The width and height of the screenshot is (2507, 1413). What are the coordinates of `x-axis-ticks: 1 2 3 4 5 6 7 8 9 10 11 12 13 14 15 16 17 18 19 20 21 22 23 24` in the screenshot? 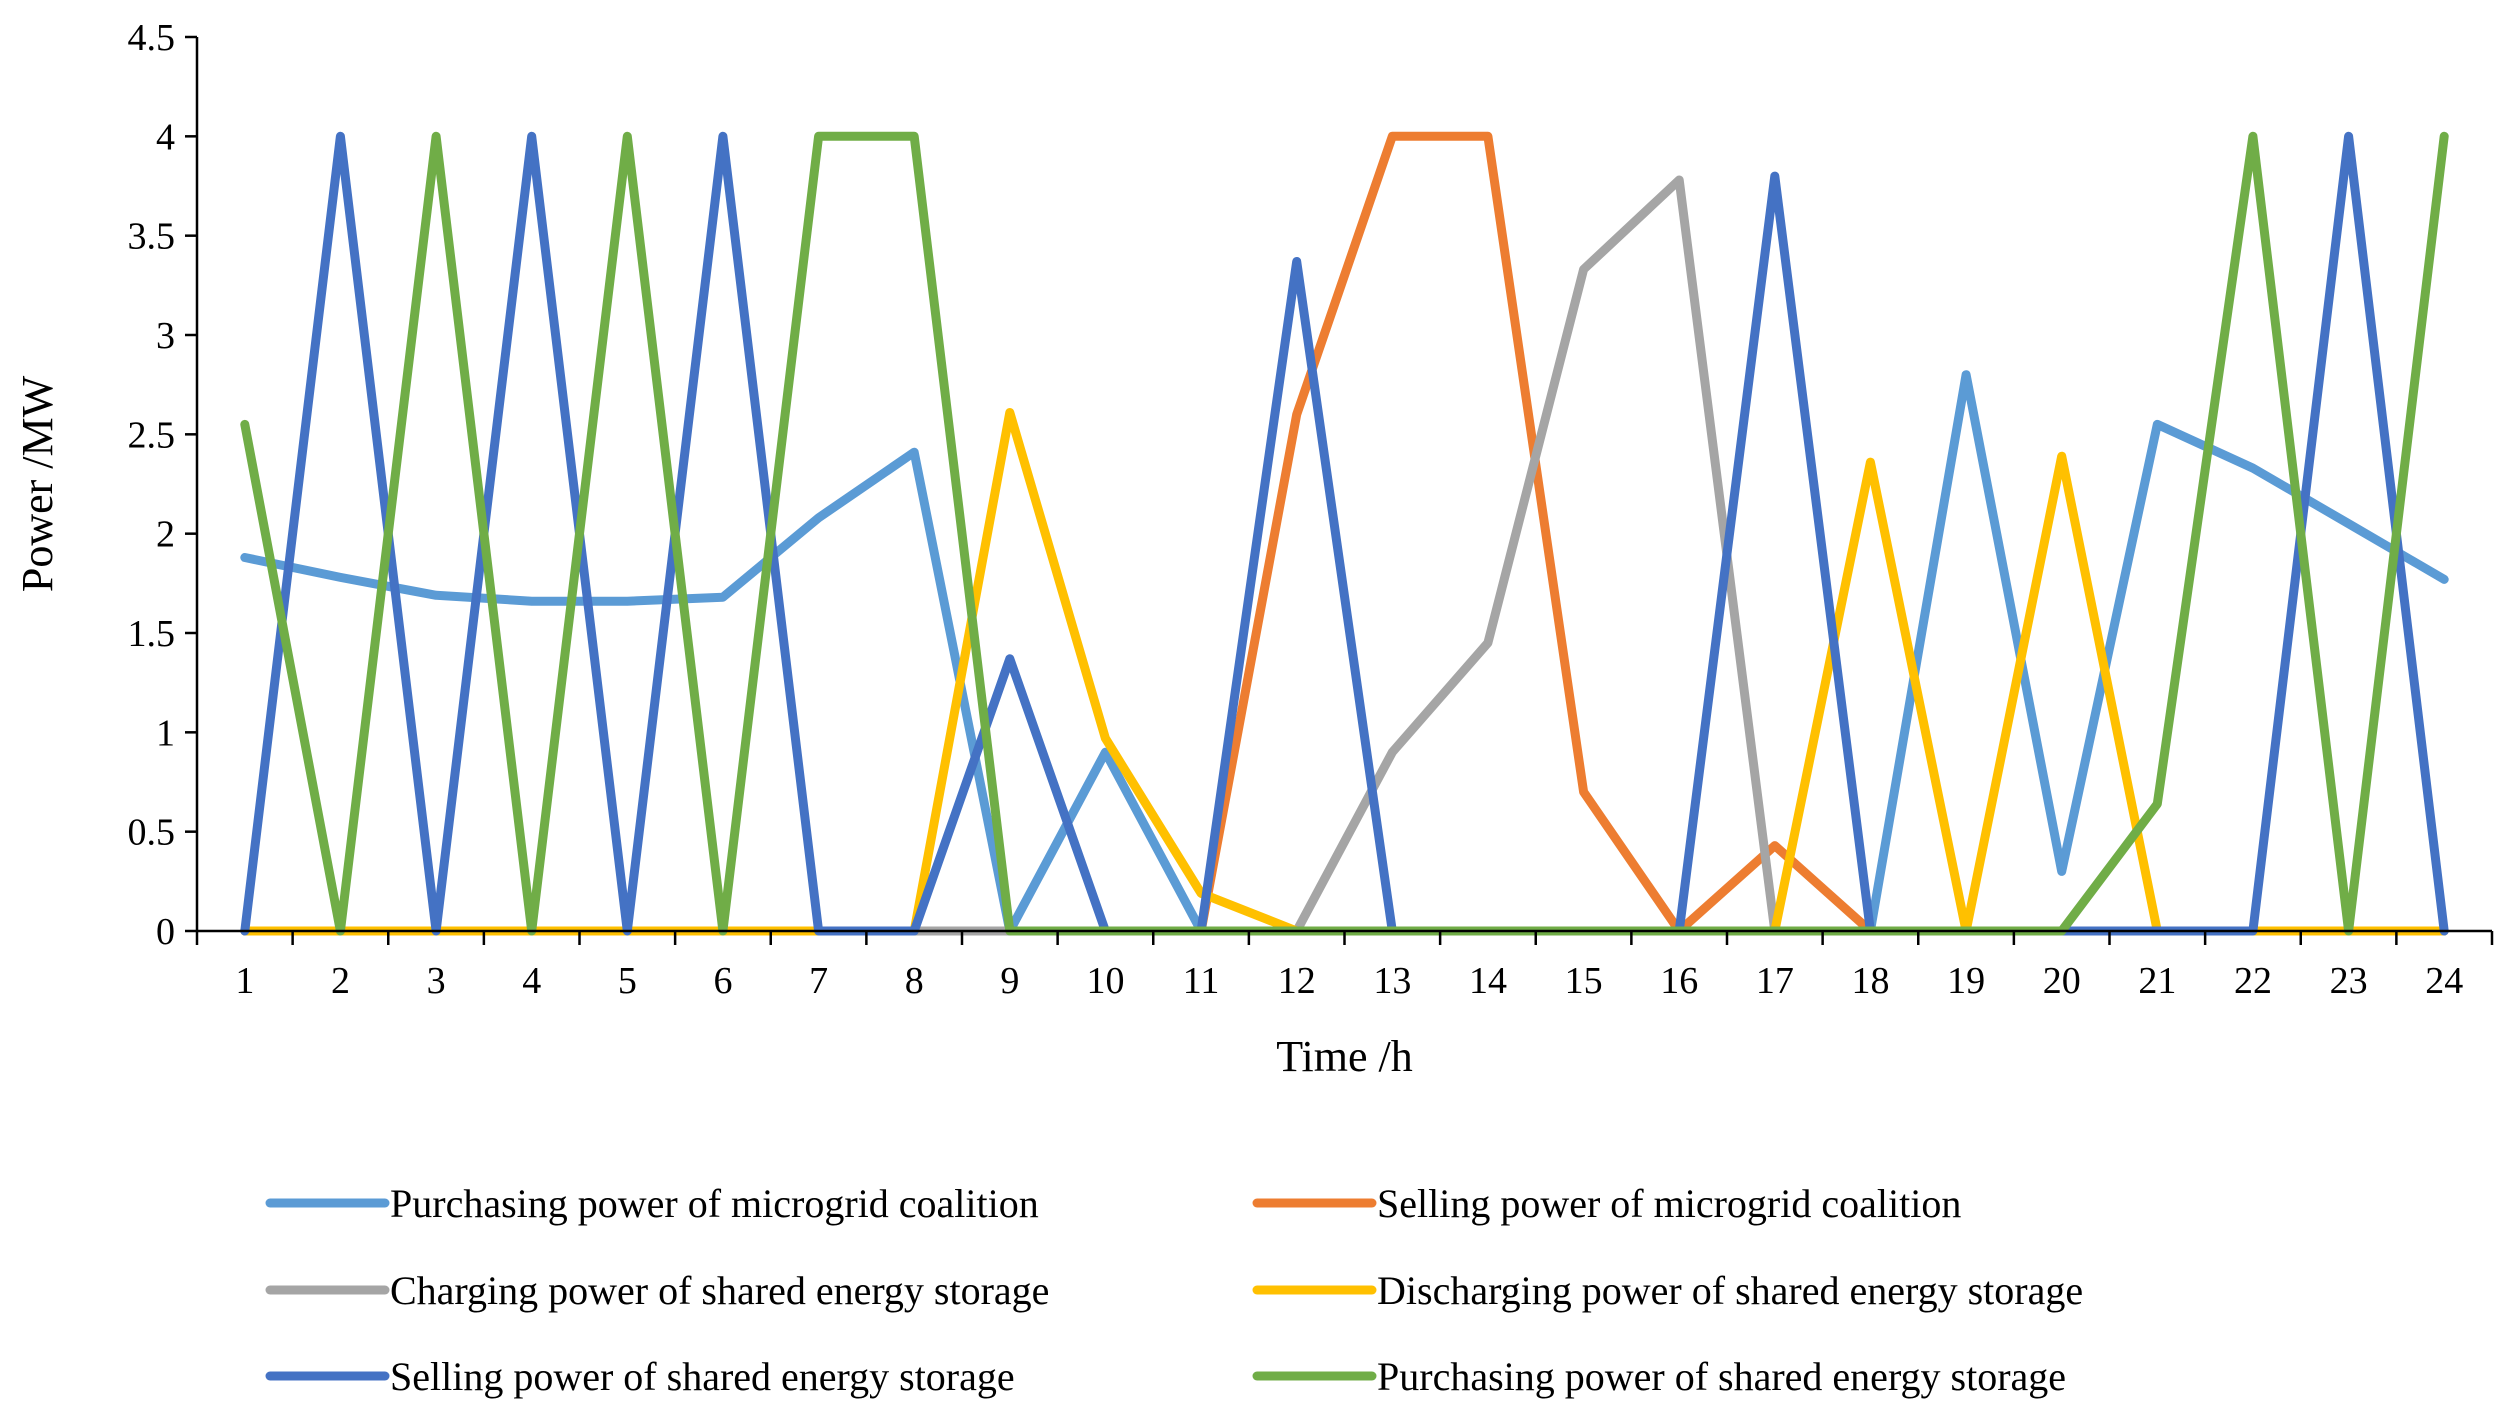 It's located at (1344, 966).